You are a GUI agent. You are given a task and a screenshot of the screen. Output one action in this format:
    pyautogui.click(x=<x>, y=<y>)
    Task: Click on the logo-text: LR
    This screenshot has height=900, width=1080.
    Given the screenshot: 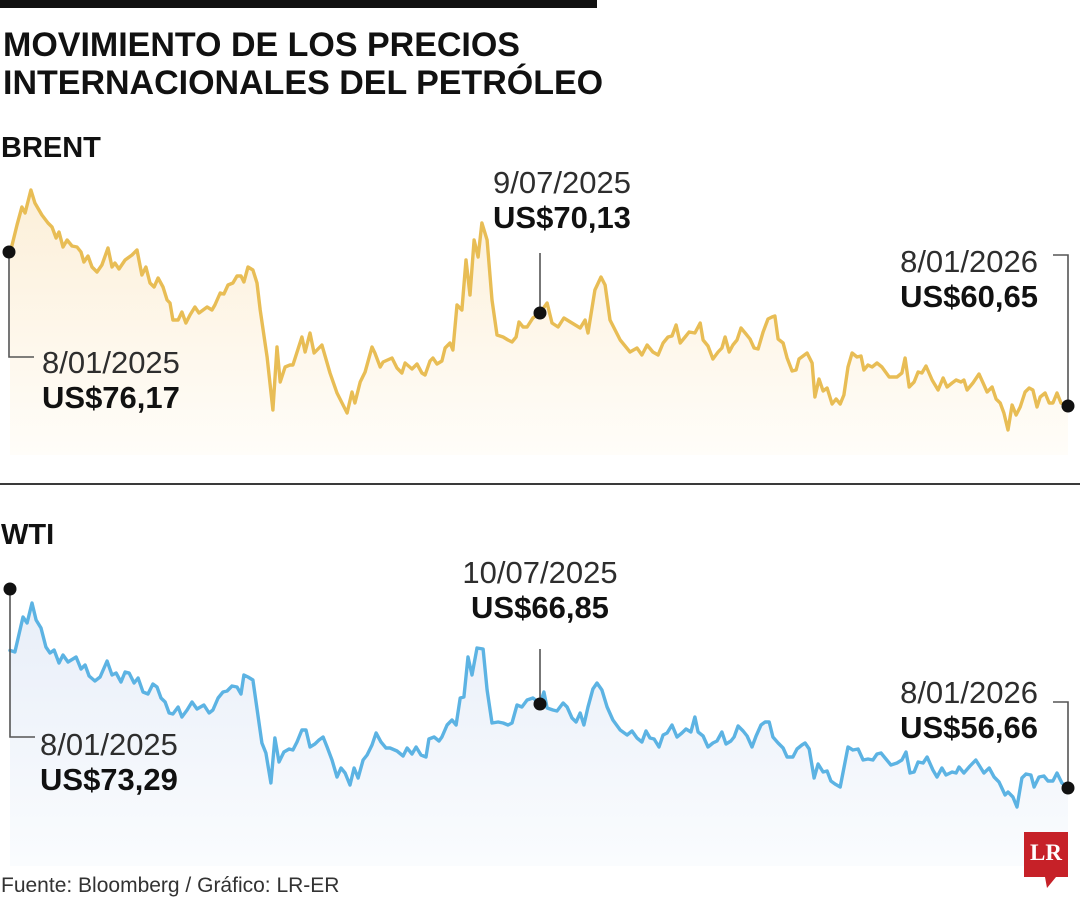 What is the action you would take?
    pyautogui.click(x=1046, y=852)
    